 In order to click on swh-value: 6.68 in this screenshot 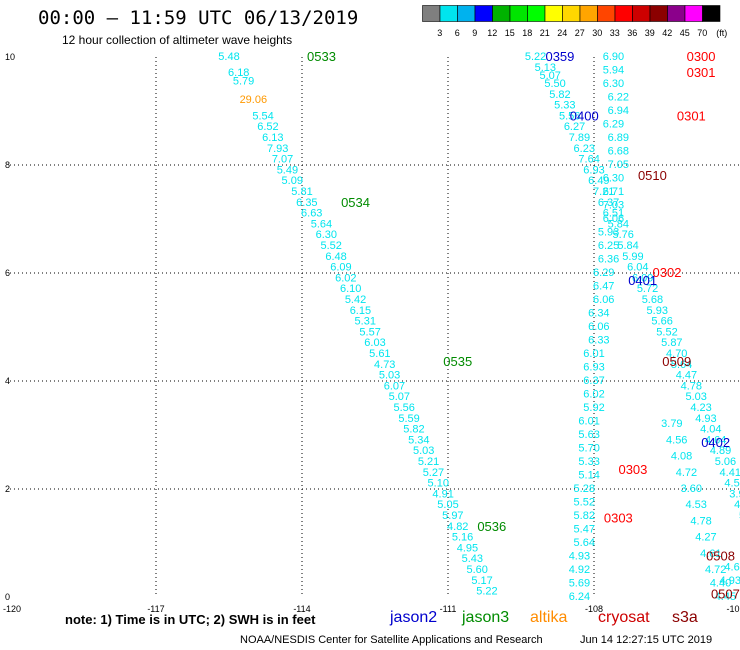, I will do `click(618, 152)`.